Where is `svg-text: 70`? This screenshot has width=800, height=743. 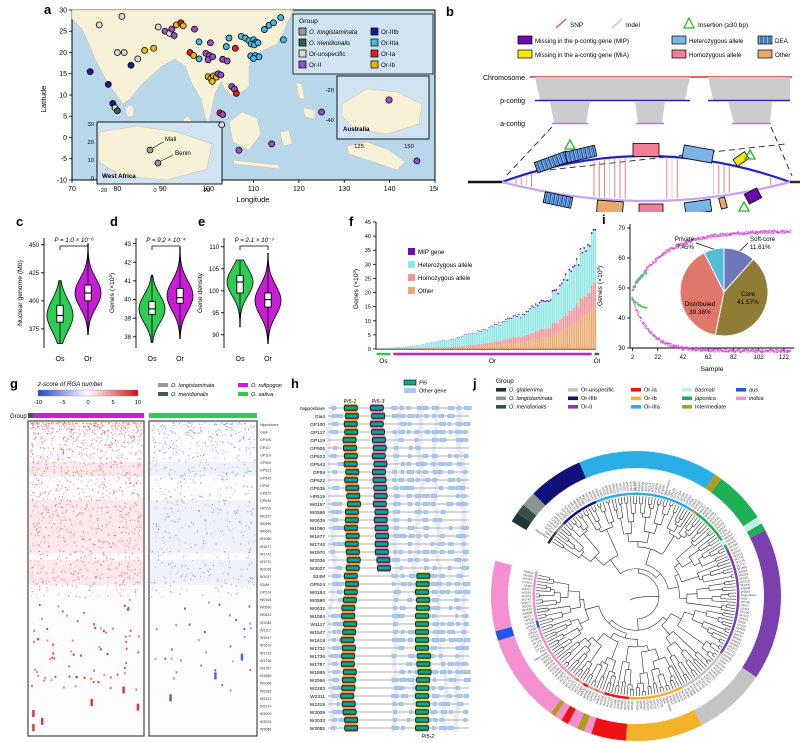 svg-text: 70 is located at coordinates (72, 189).